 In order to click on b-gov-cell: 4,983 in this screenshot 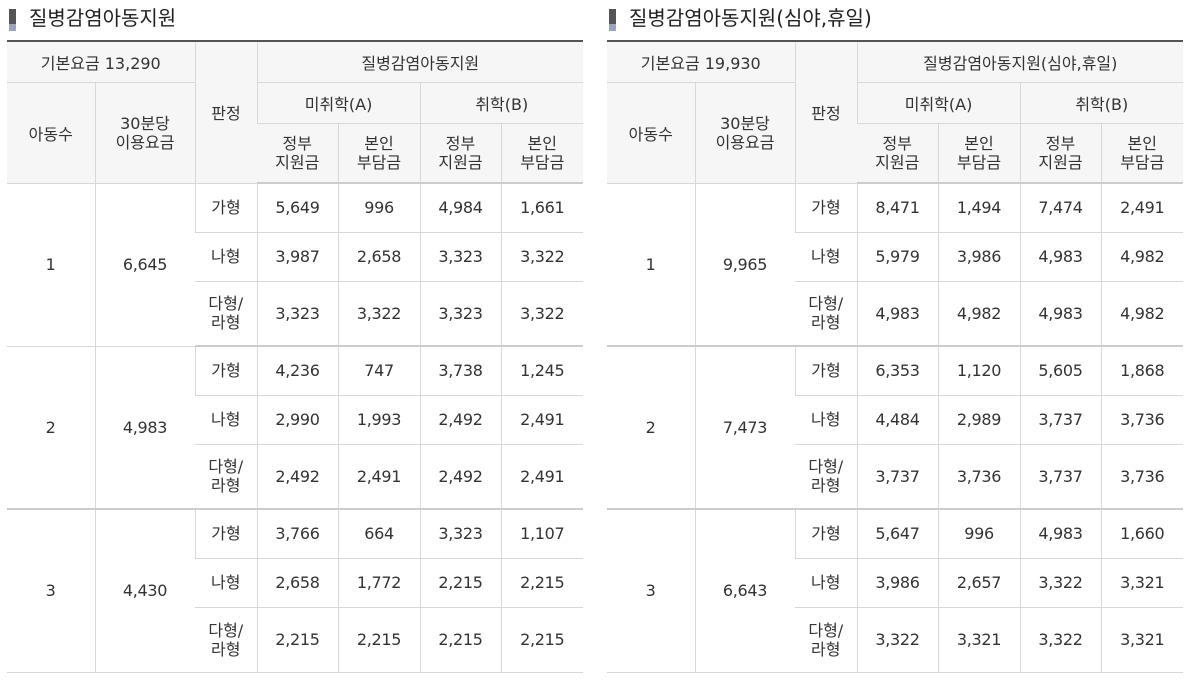, I will do `click(1060, 314)`.